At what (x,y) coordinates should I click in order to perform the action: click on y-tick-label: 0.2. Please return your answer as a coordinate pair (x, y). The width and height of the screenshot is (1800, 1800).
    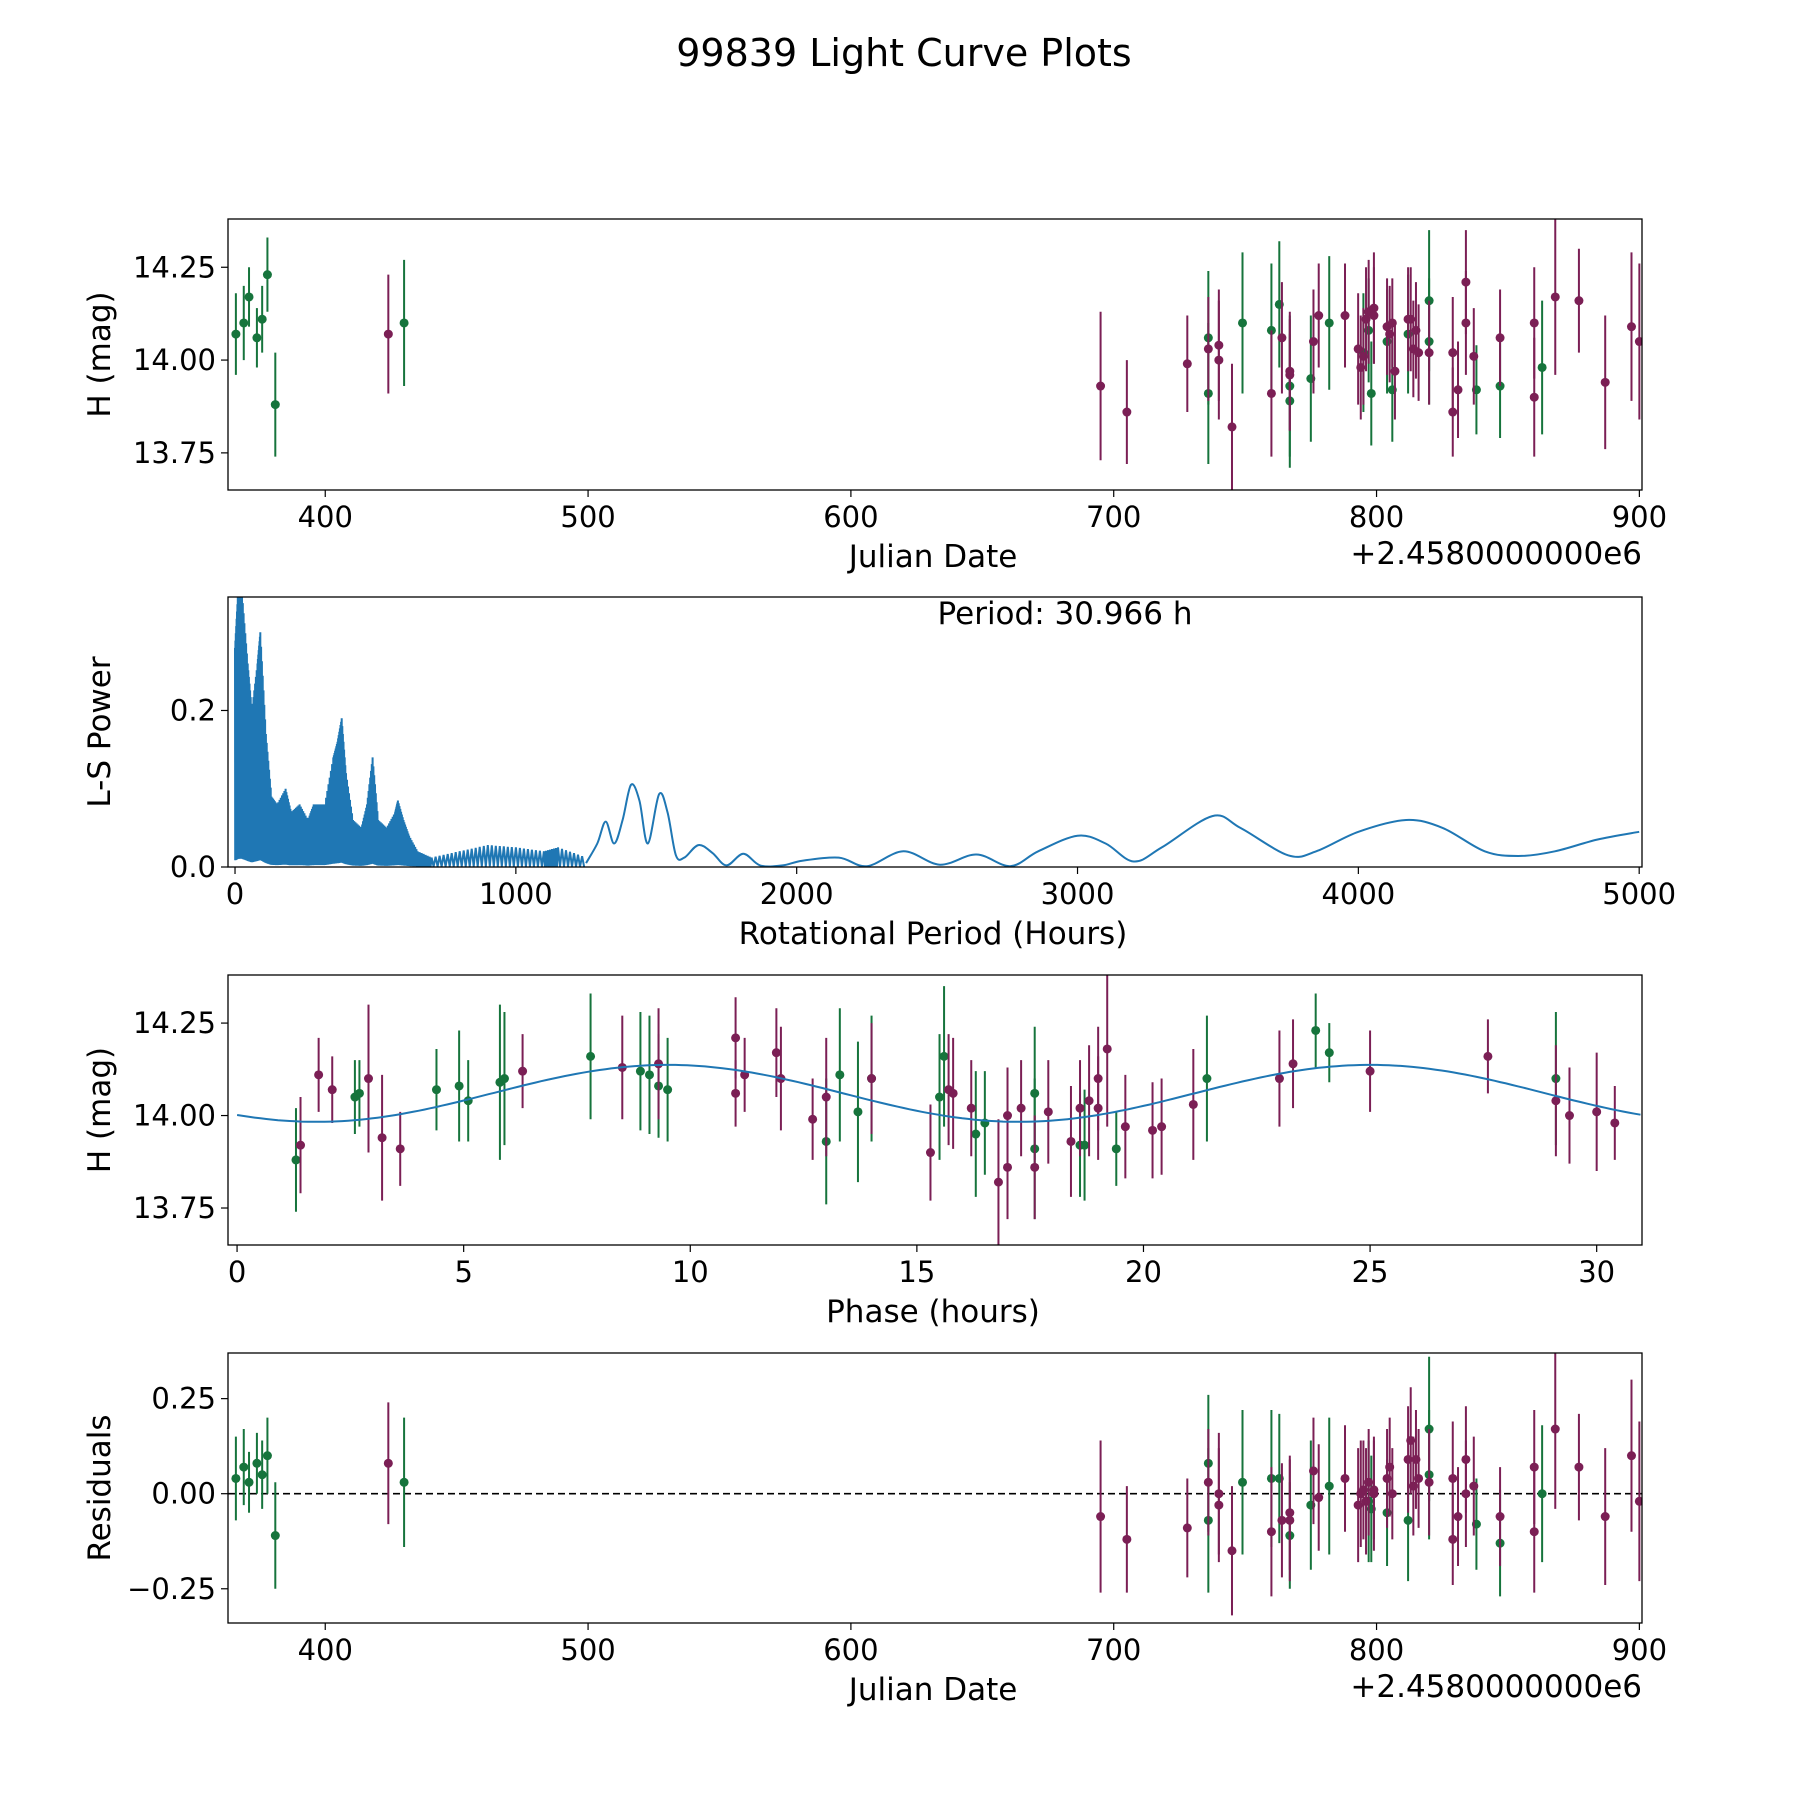
    Looking at the image, I should click on (193, 710).